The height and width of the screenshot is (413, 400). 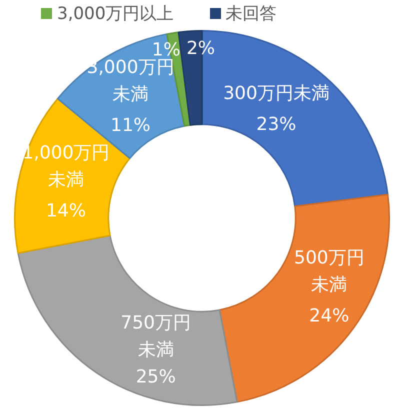 What do you see at coordinates (329, 316) in the screenshot?
I see `data-label: 24%` at bounding box center [329, 316].